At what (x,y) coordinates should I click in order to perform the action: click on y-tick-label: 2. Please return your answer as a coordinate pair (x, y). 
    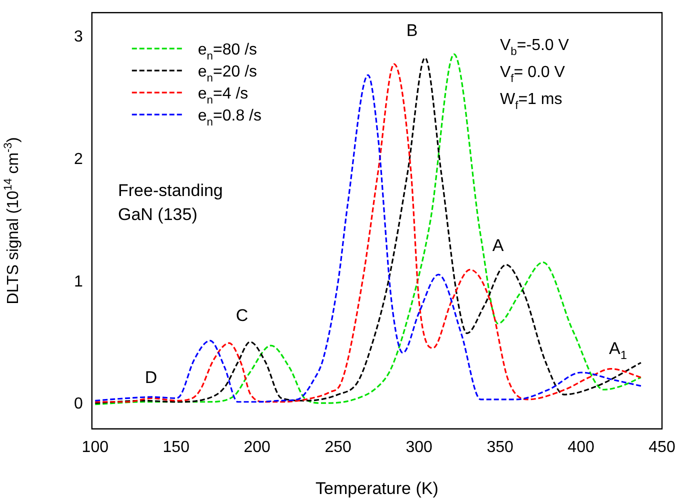
    Looking at the image, I should click on (78, 159).